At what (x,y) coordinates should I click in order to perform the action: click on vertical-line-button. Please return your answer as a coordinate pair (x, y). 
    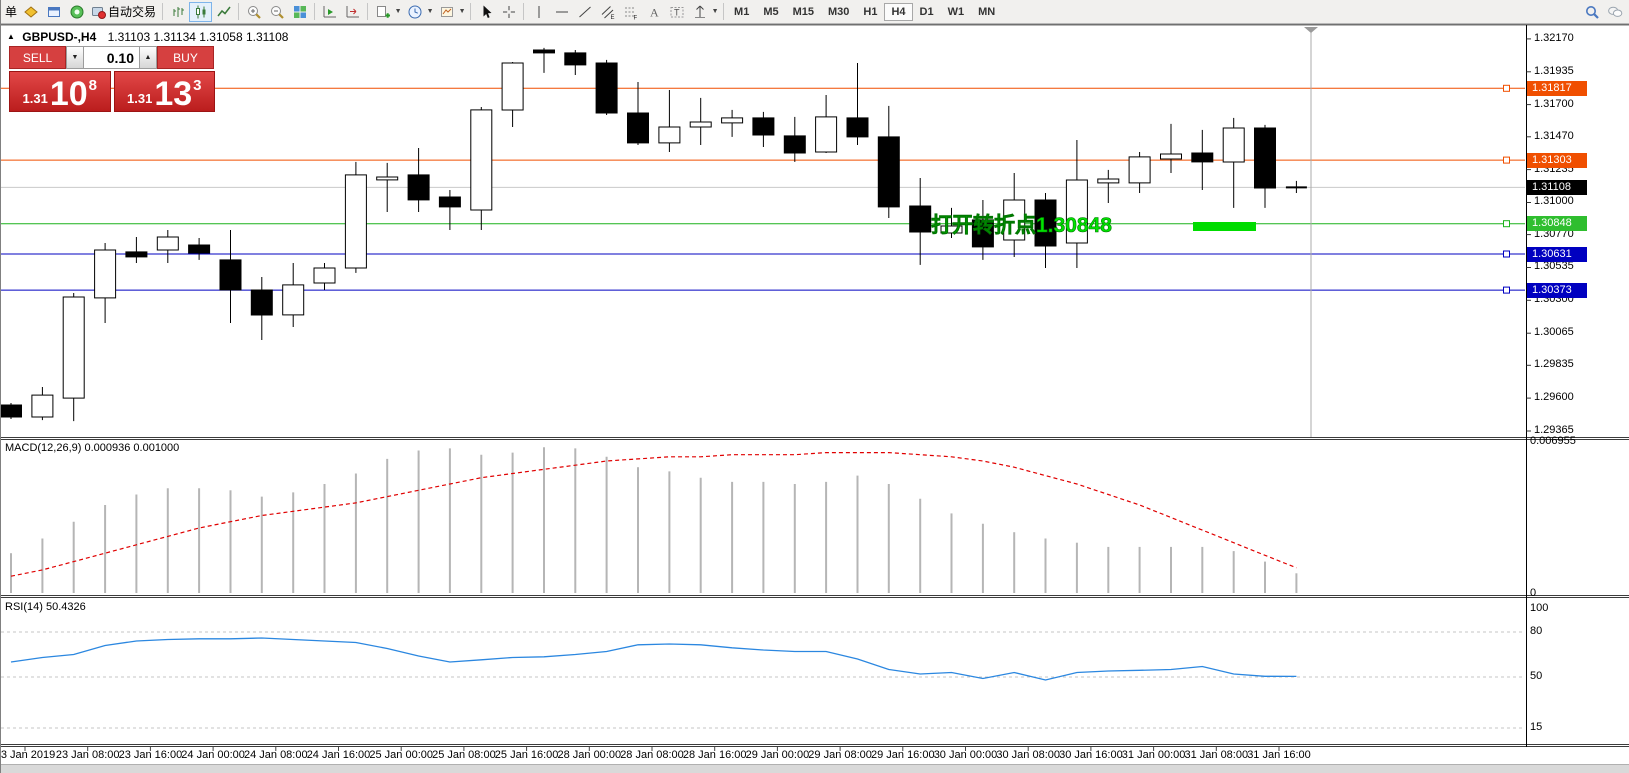
    Looking at the image, I should click on (538, 12).